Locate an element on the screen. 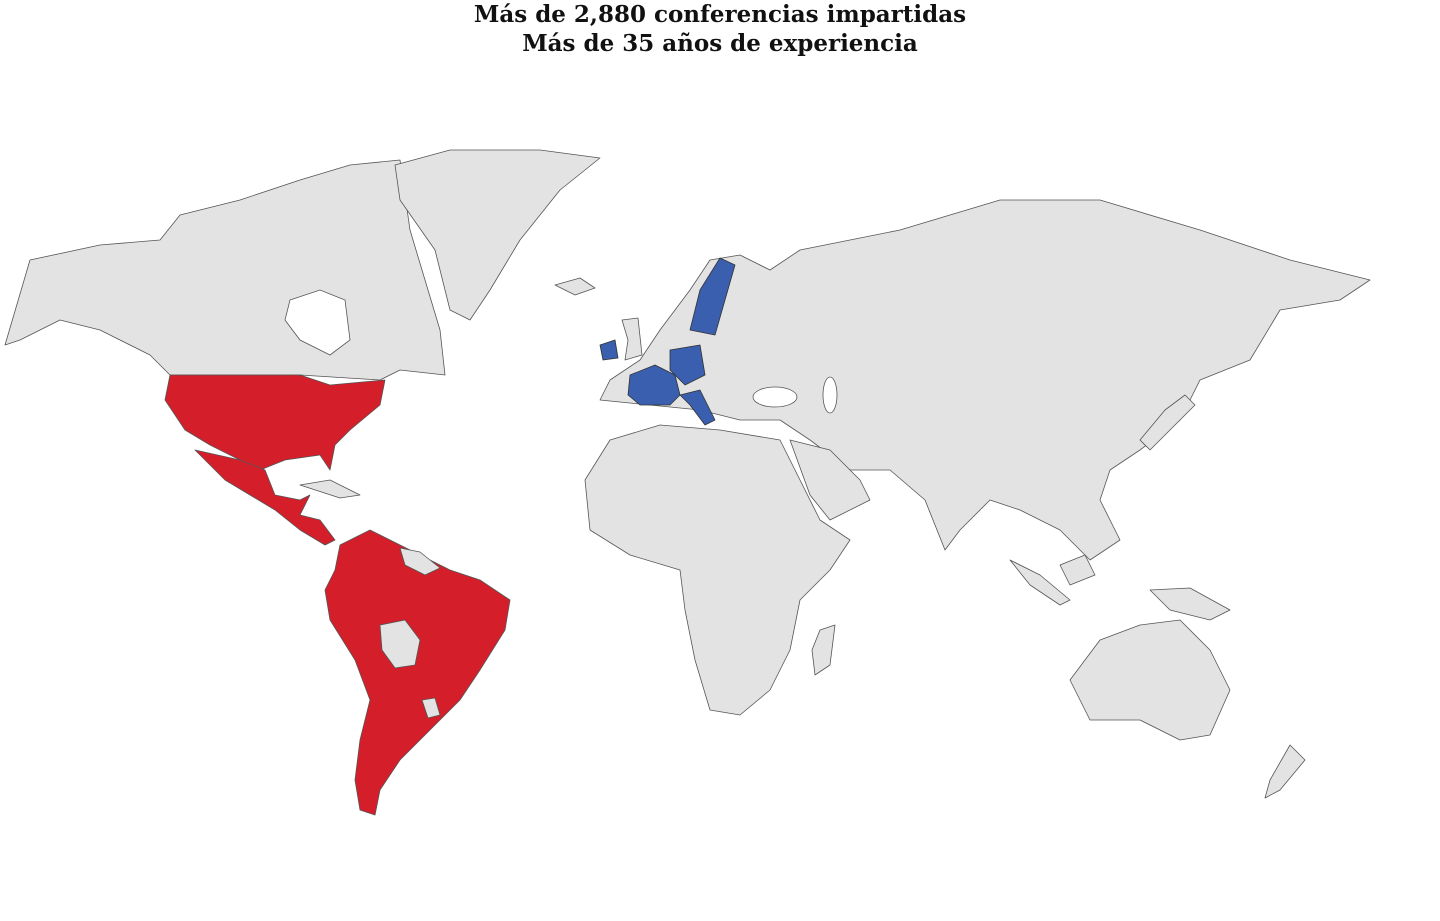 The image size is (1440, 921). title-line: Más de 35 años de experiencia is located at coordinates (720, 43).